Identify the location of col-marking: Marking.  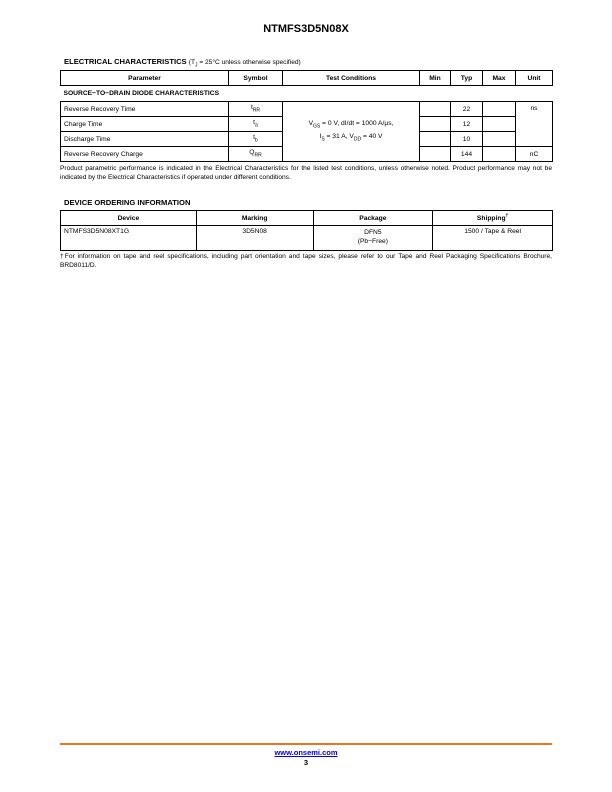
(254, 218).